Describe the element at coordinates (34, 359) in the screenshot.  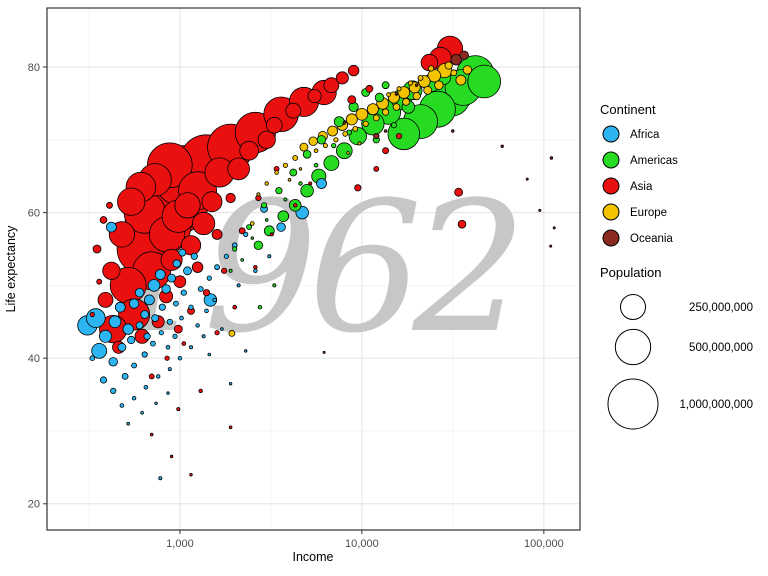
I see `y-tick-label: 40` at that location.